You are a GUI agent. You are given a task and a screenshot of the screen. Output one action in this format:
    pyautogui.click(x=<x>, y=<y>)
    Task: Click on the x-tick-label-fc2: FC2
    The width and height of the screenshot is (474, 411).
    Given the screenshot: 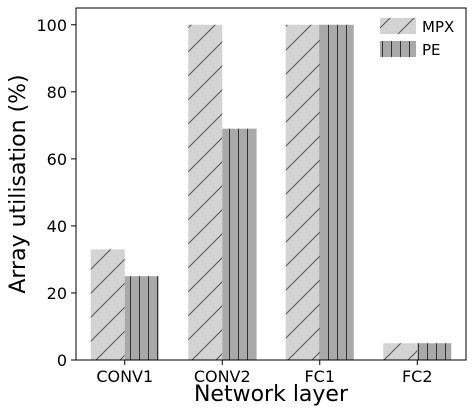 What is the action you would take?
    pyautogui.click(x=417, y=376)
    